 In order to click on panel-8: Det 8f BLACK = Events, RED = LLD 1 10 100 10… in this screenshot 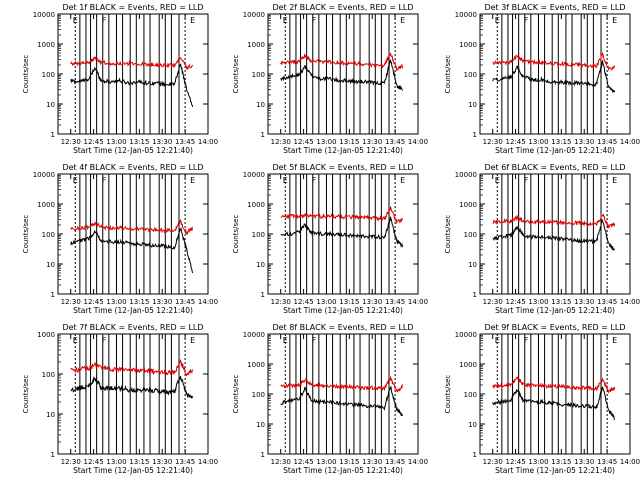, I will do `click(330, 399)`.